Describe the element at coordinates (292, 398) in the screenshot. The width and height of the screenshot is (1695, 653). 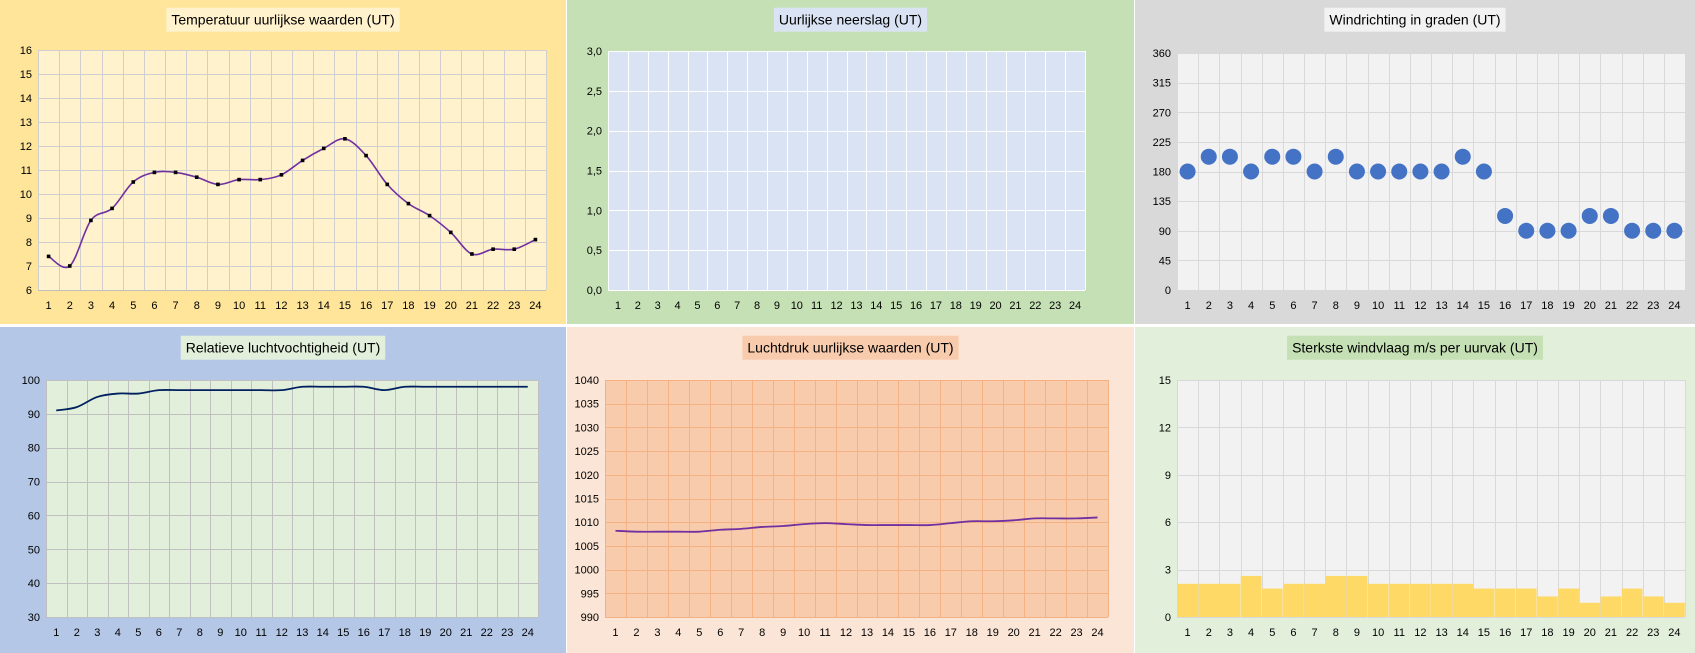
I see `series-line` at that location.